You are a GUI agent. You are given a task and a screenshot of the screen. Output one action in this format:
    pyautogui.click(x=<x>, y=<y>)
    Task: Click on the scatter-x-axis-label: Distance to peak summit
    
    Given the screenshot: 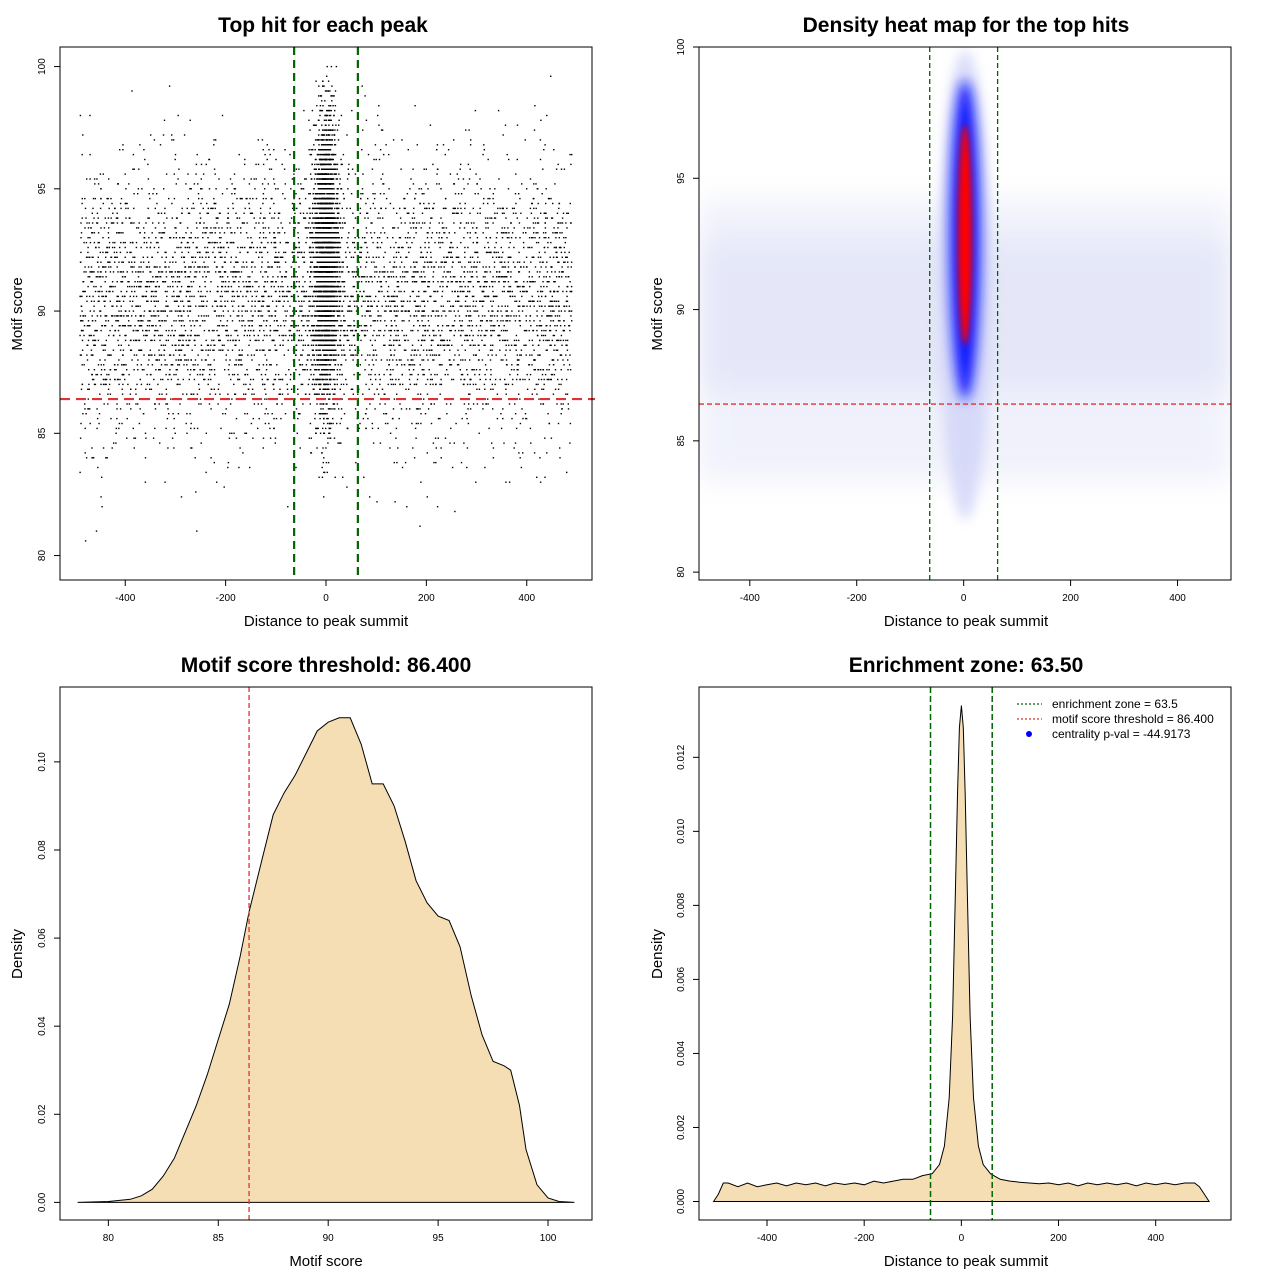 What is the action you would take?
    pyautogui.click(x=326, y=621)
    